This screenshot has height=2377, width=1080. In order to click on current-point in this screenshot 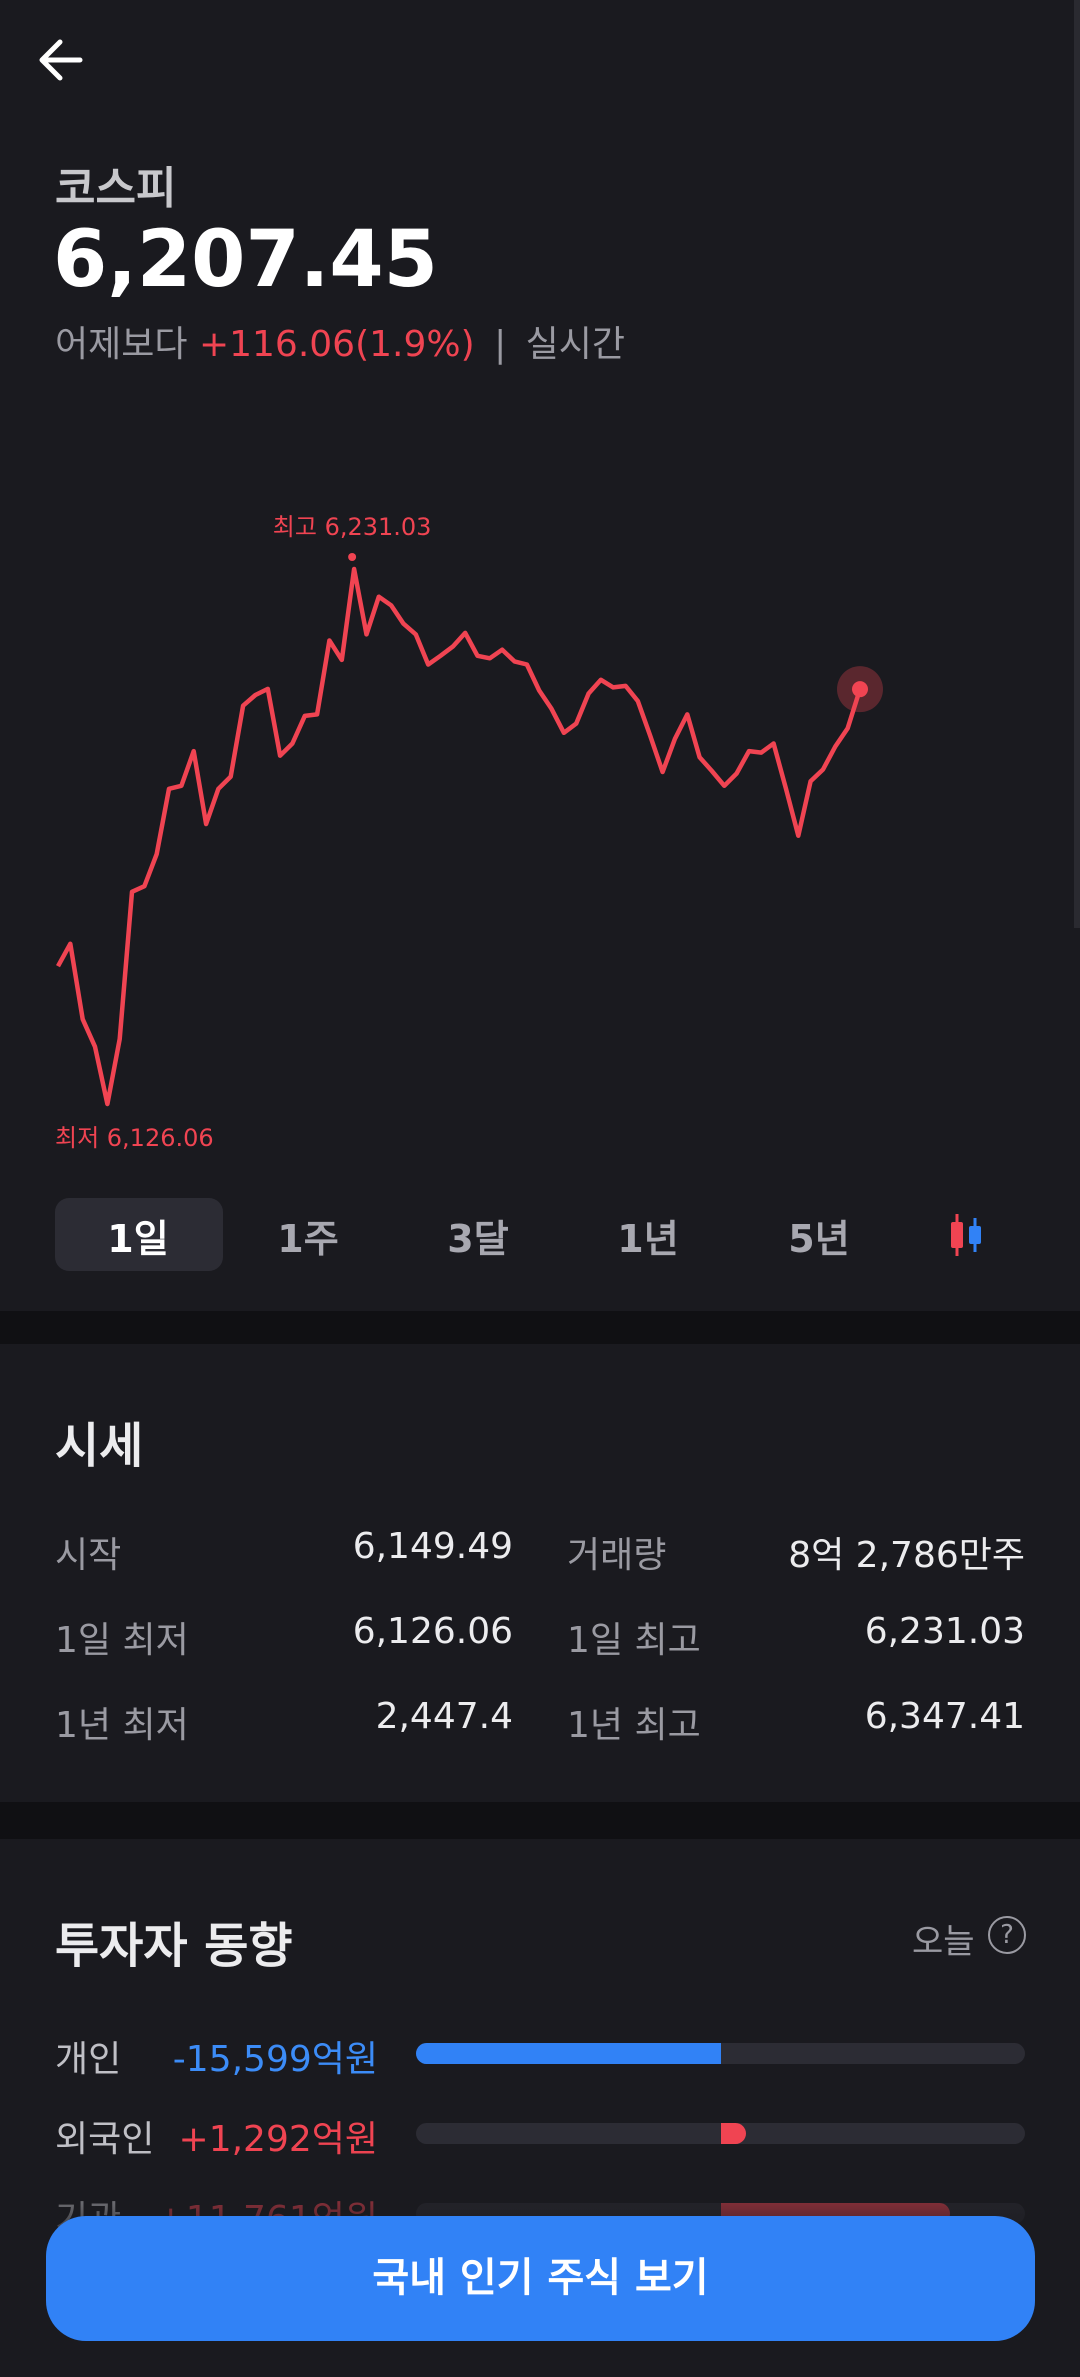, I will do `click(860, 689)`.